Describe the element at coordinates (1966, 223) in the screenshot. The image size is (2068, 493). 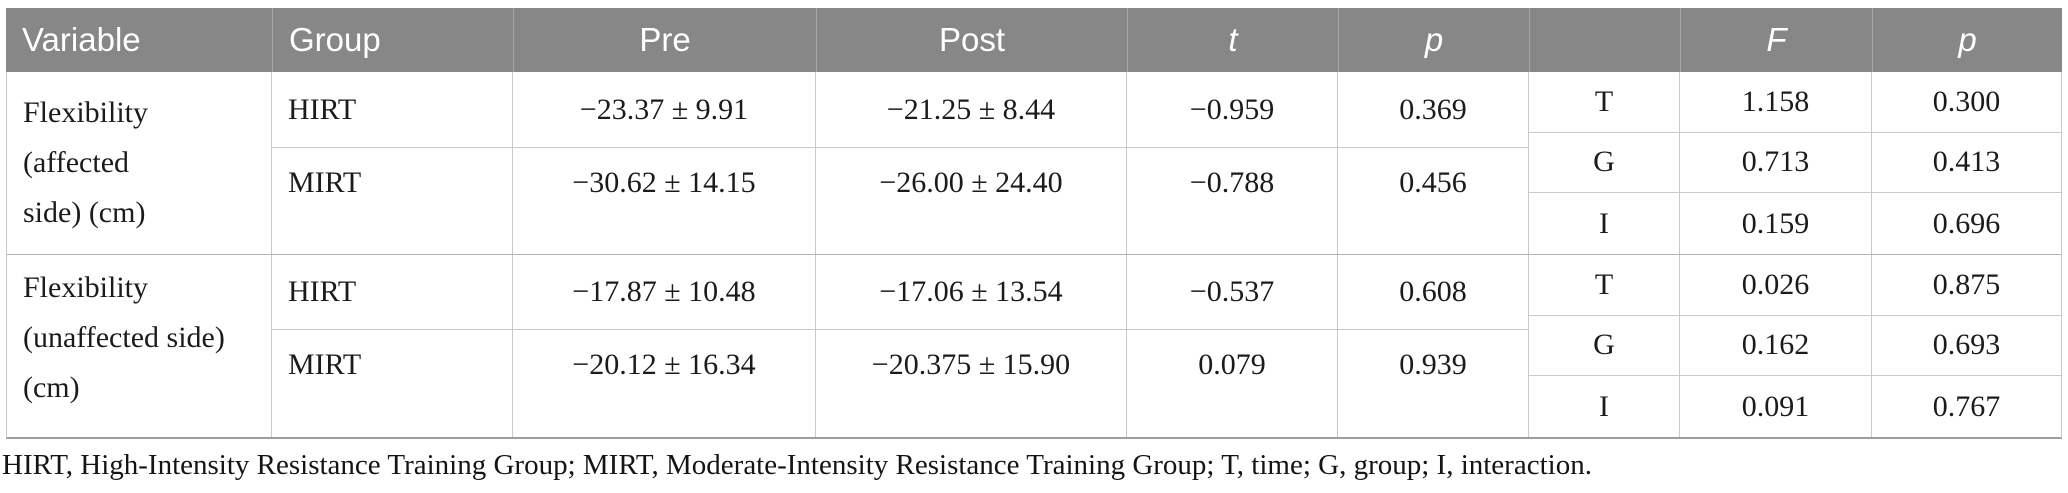
I see `p-cell: 0.696` at that location.